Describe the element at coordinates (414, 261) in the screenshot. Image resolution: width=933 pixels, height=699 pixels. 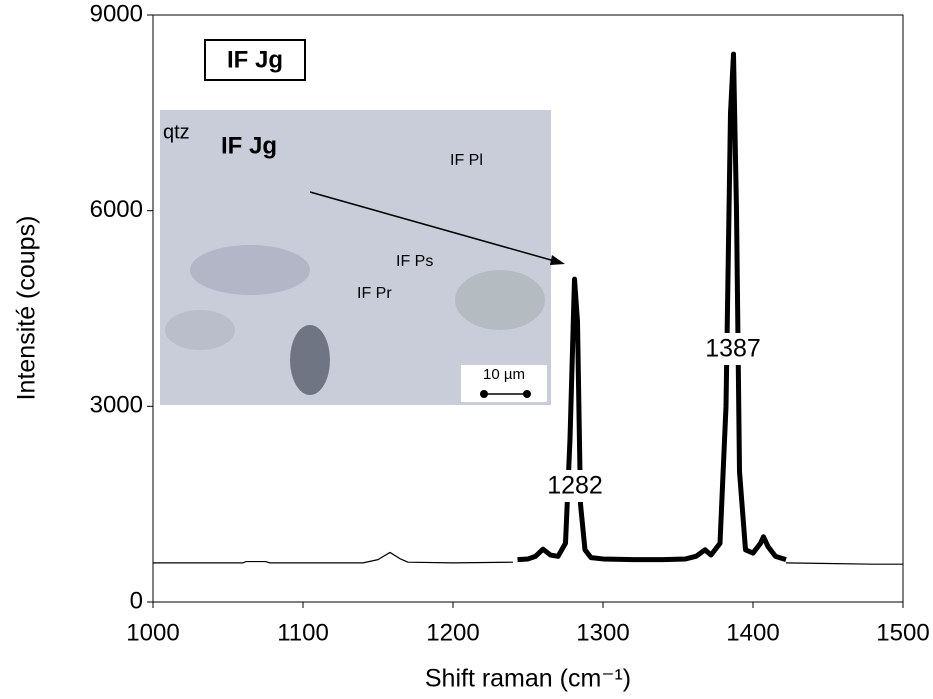
I see `inset-label: IF Ps` at that location.